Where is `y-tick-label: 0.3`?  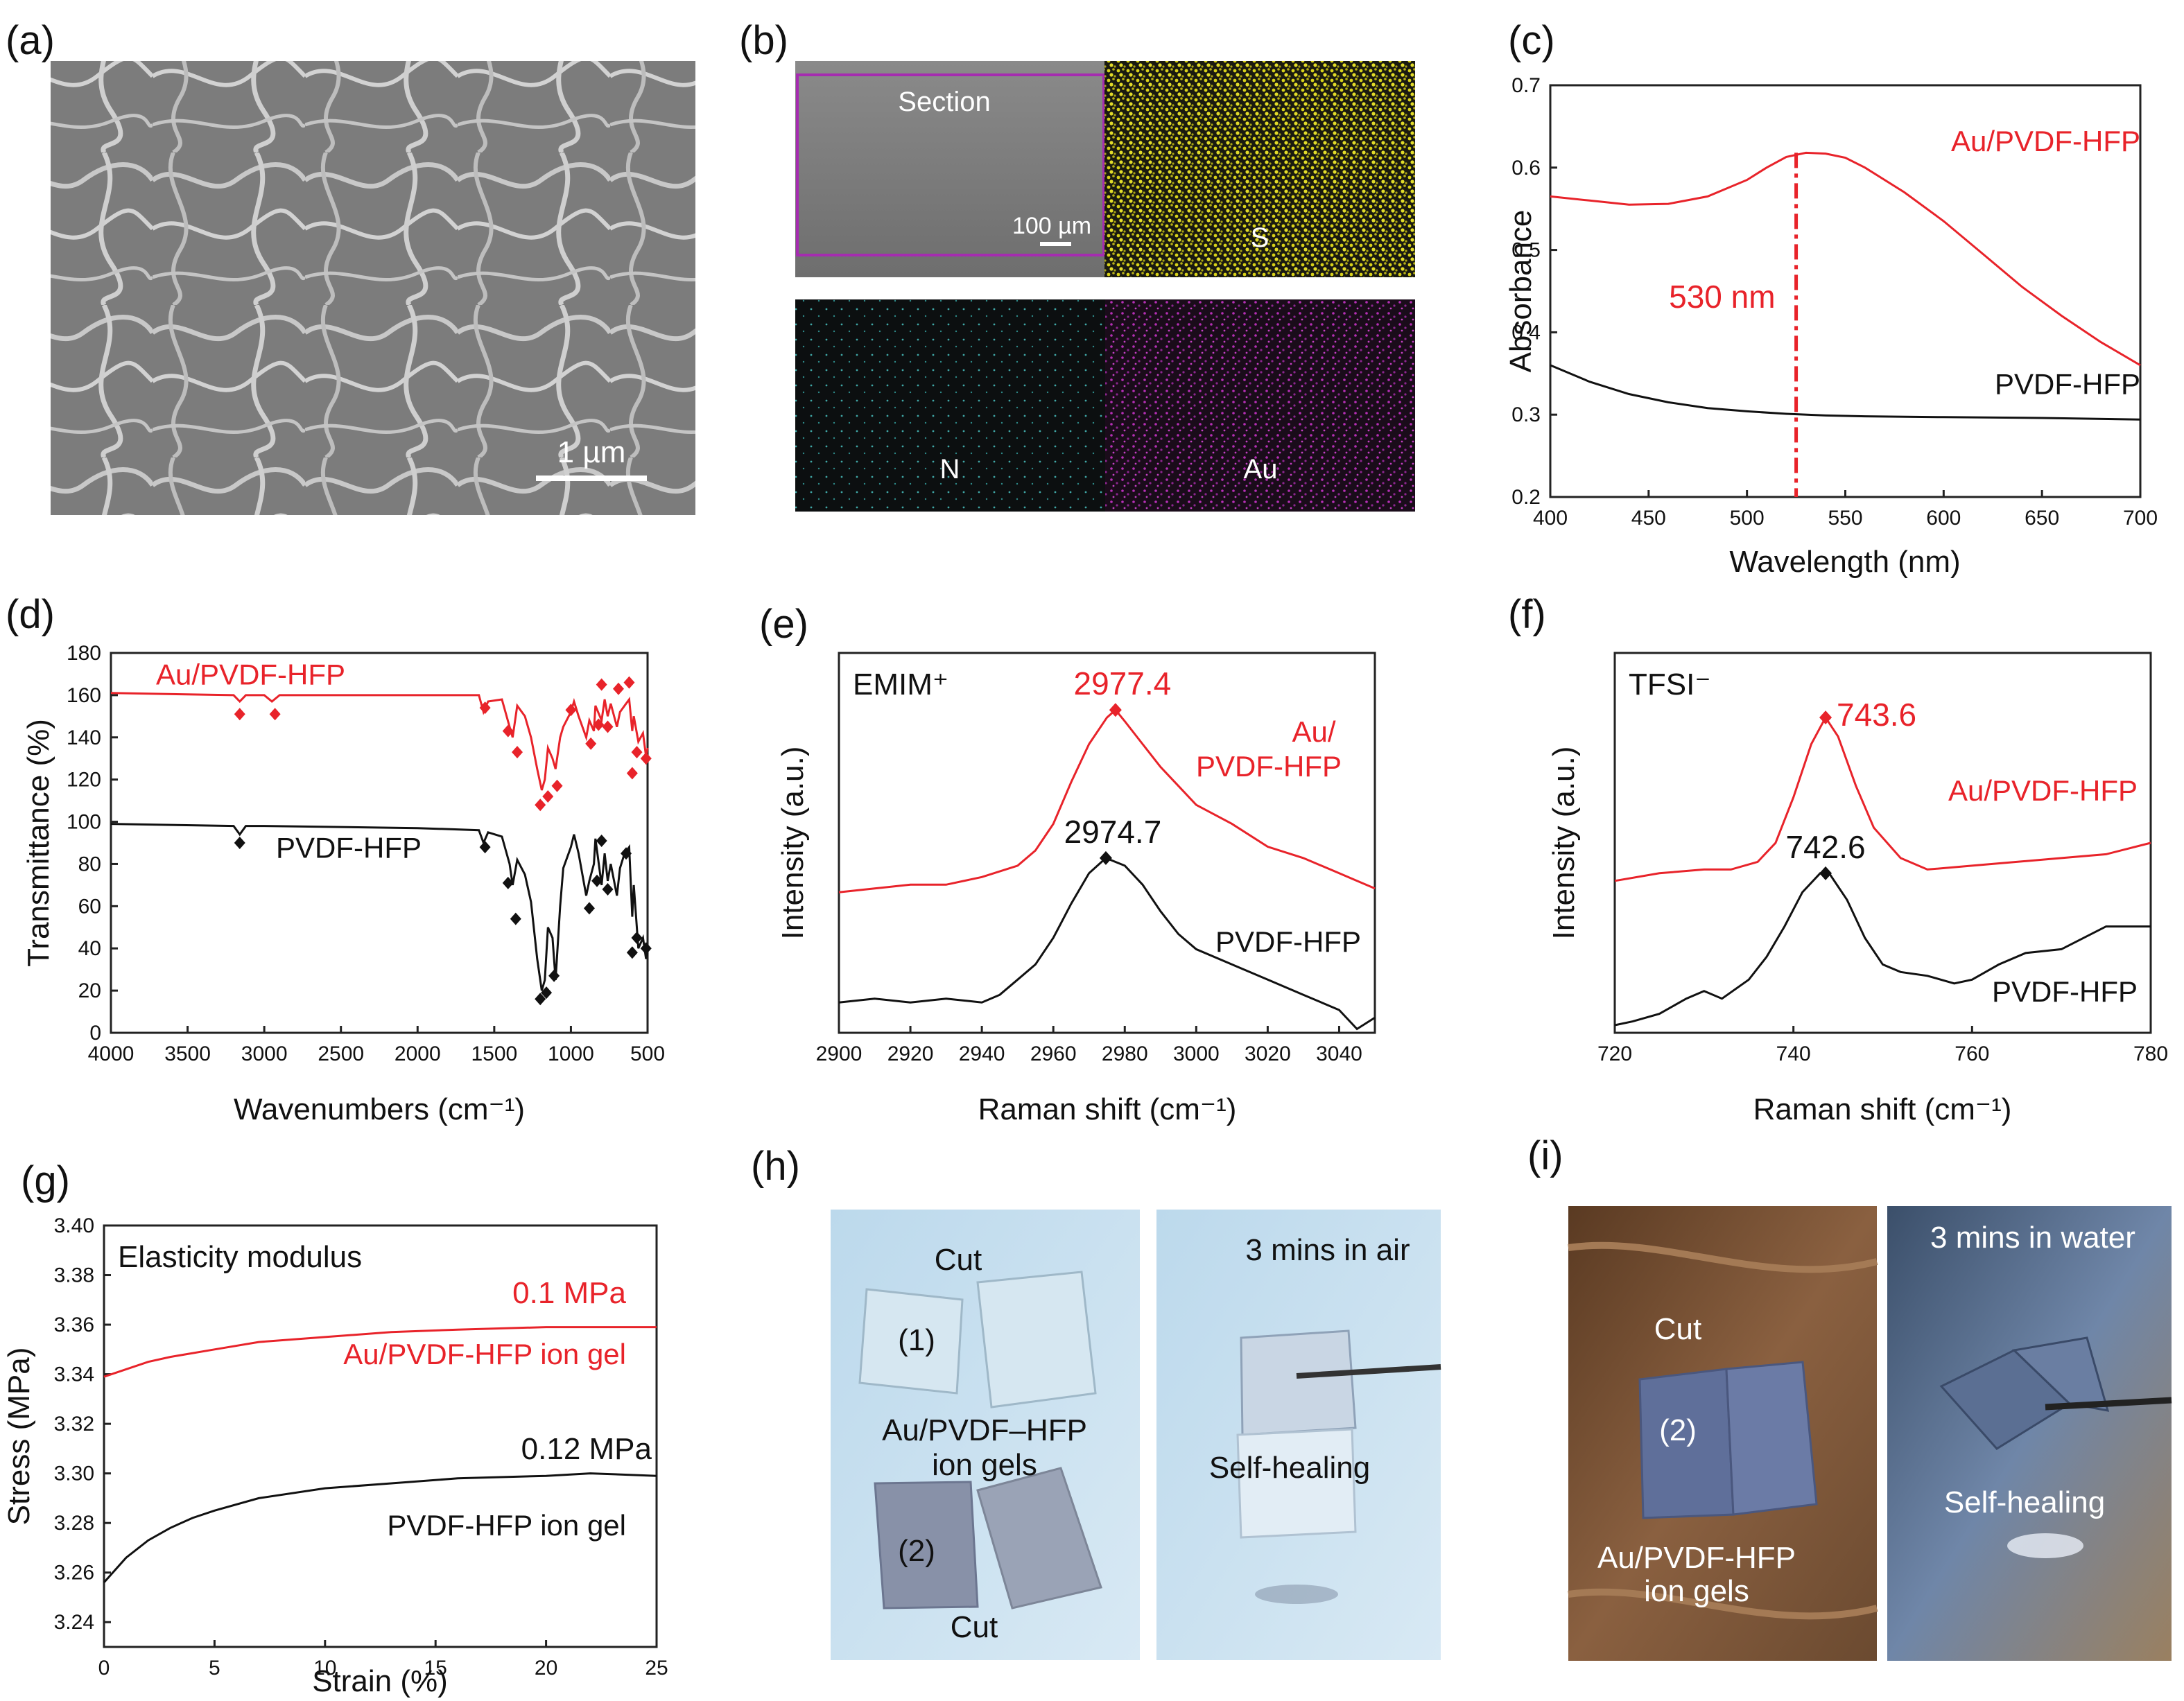
y-tick-label: 0.3 is located at coordinates (1526, 414).